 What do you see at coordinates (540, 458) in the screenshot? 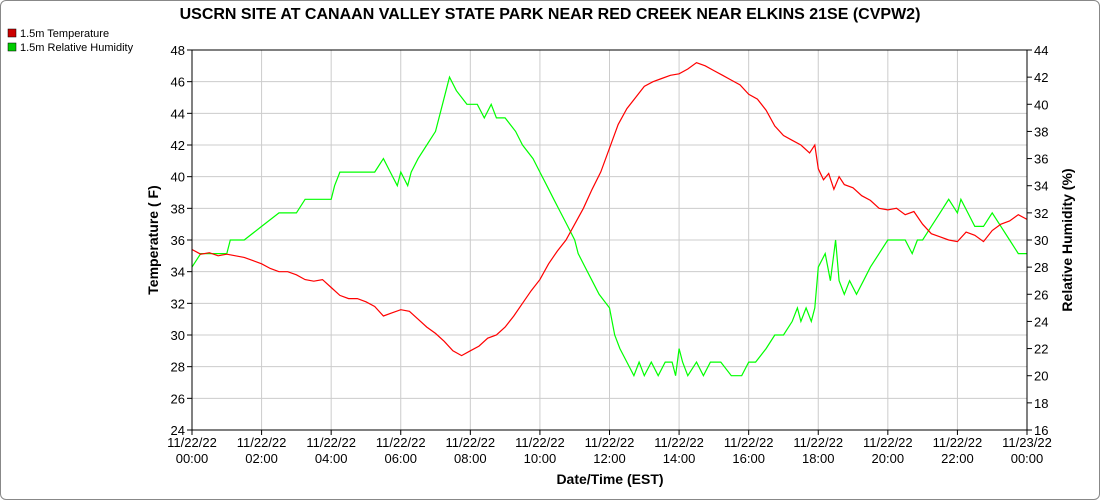
I see `x-tick-label-time: 10:00` at bounding box center [540, 458].